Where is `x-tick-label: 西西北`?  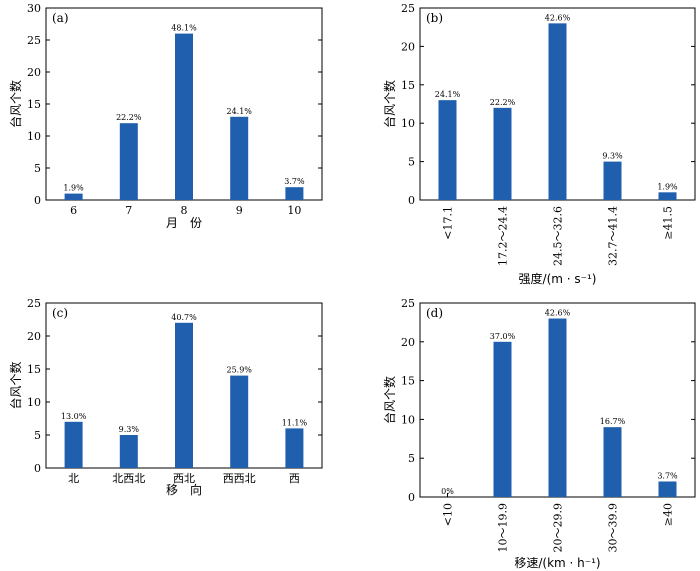
x-tick-label: 西西北 is located at coordinates (239, 478).